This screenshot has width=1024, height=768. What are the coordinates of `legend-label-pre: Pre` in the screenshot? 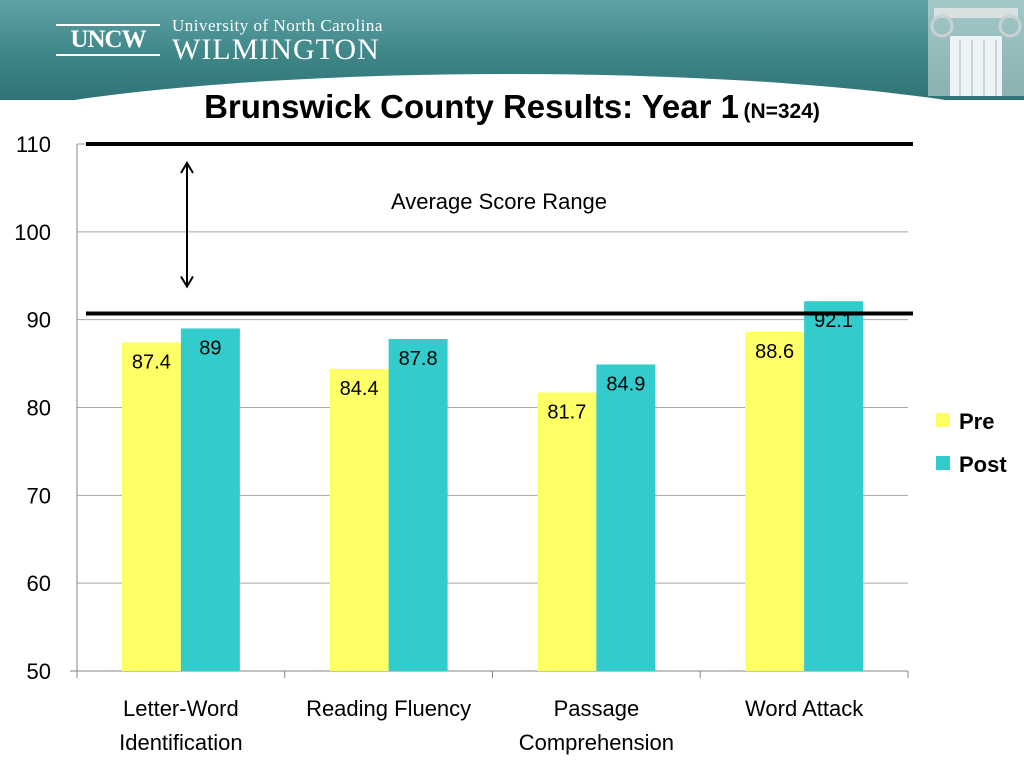 It's located at (976, 421).